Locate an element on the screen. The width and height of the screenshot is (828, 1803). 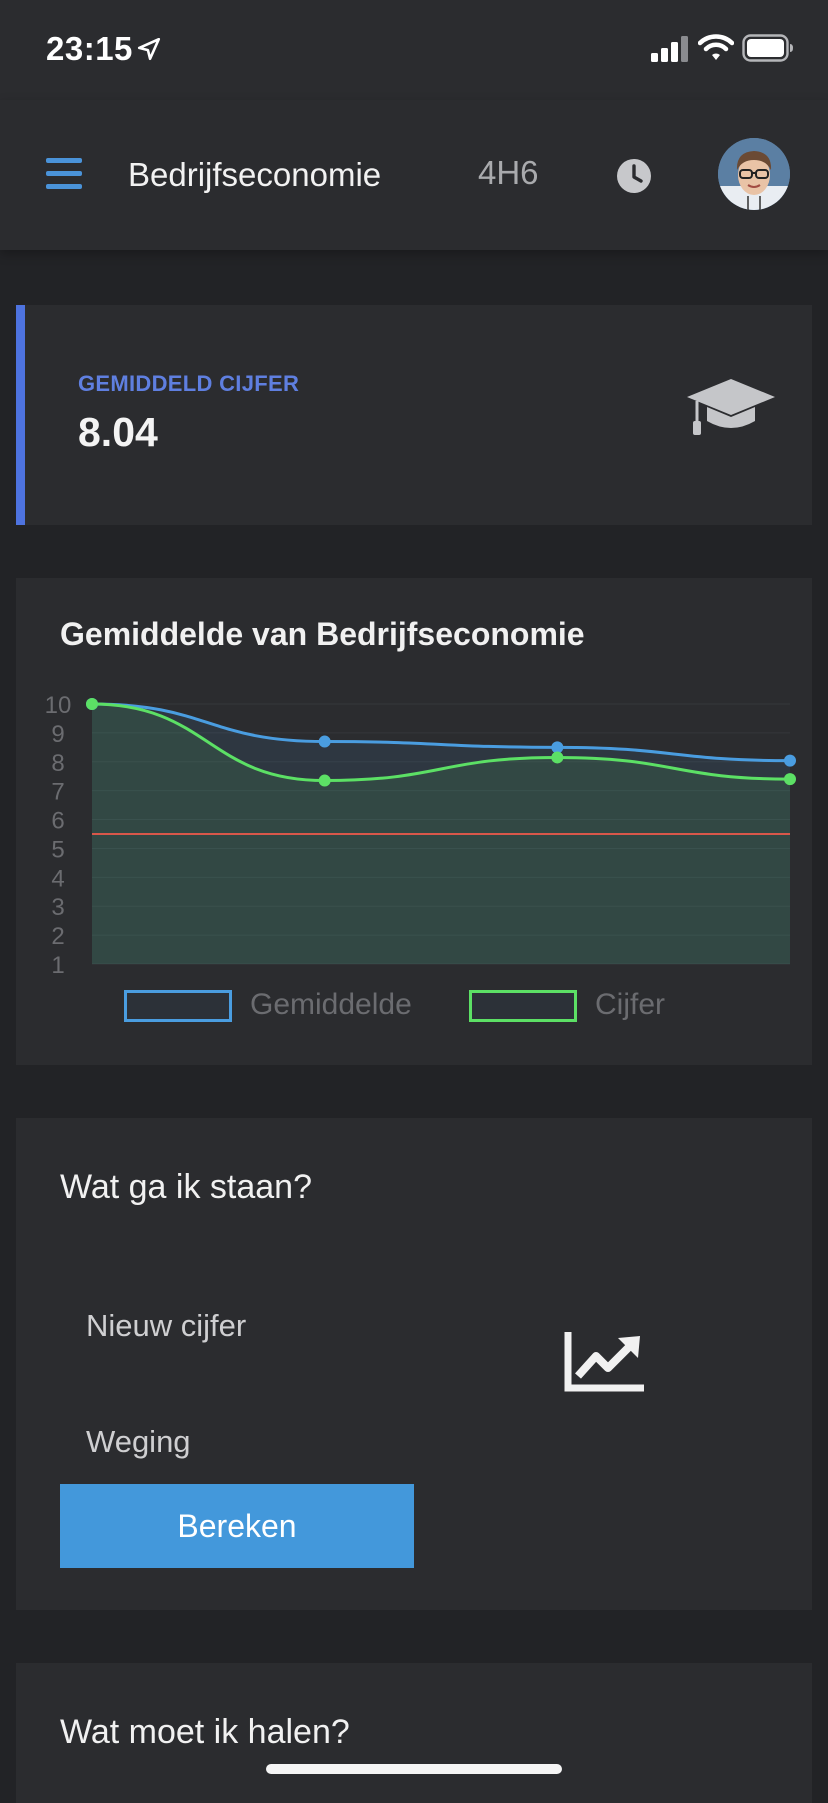
battery-icon is located at coordinates (767, 48).